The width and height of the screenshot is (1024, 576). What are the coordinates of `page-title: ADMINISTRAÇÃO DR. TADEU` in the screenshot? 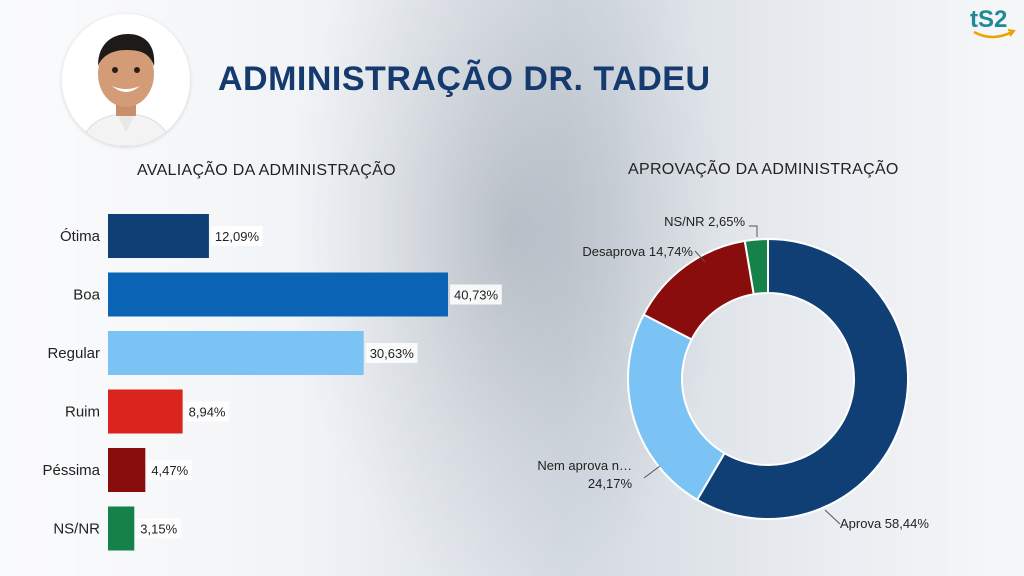 It's located at (464, 79).